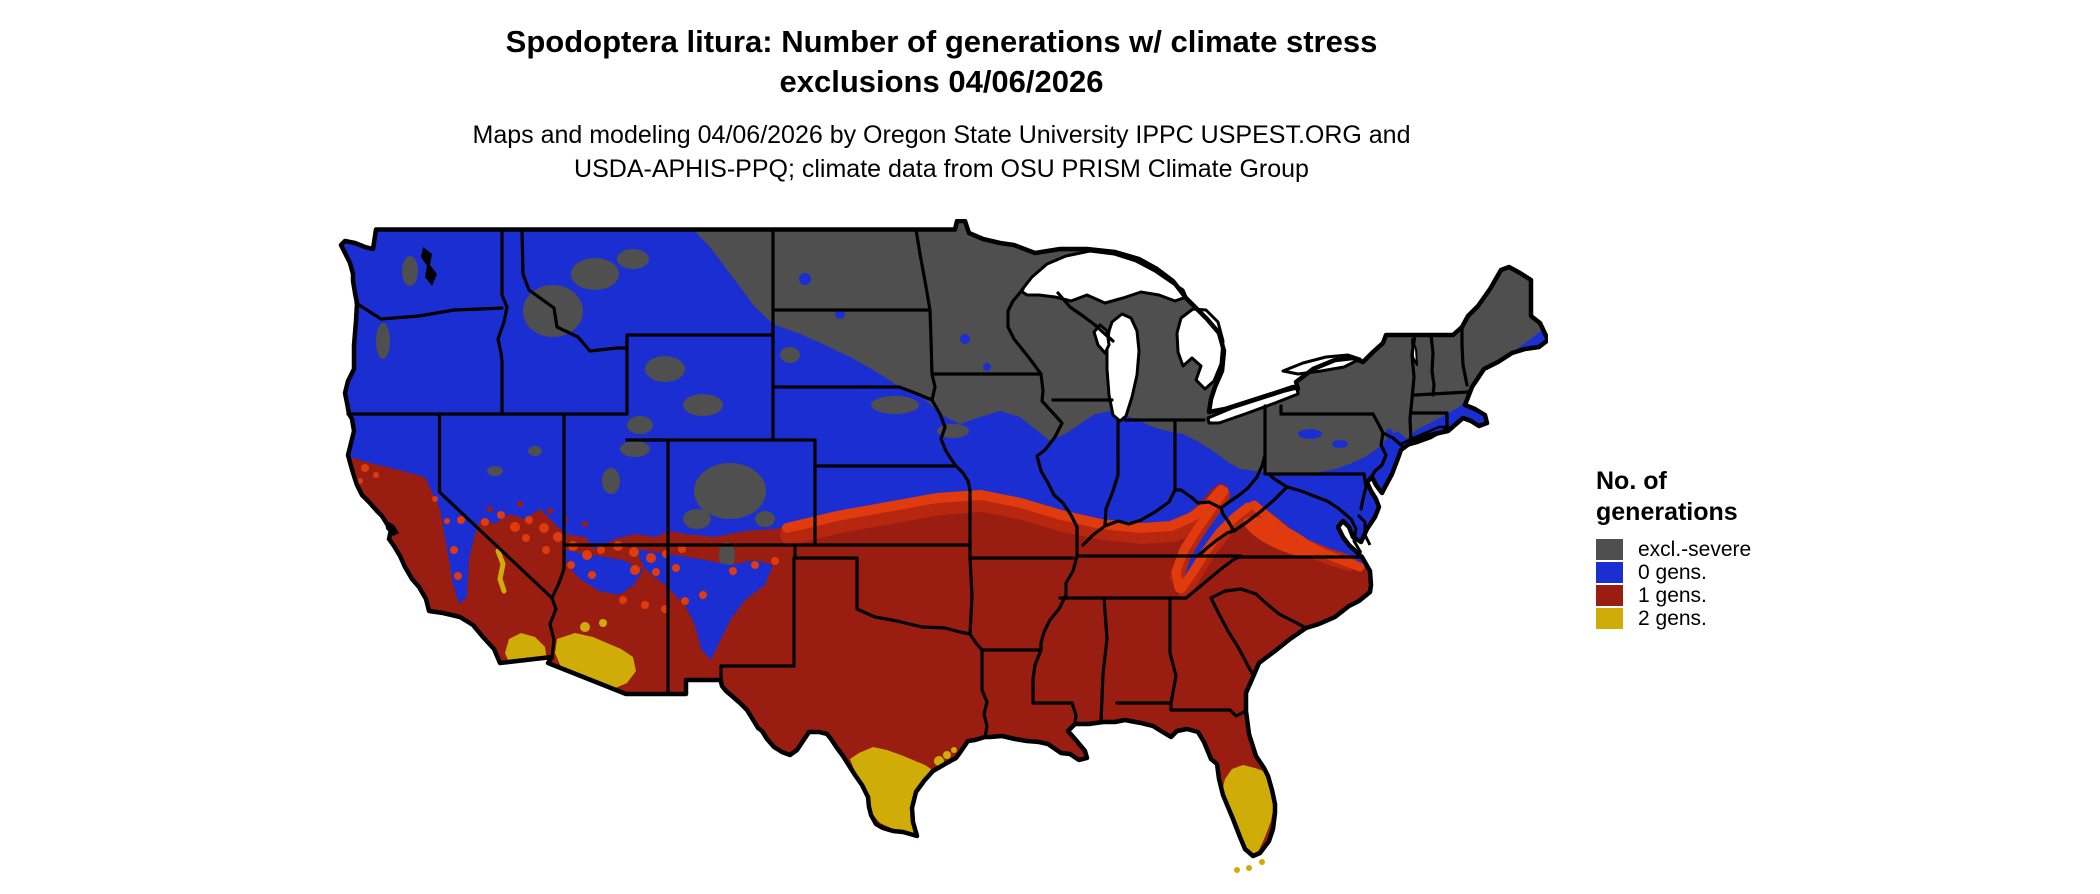  Describe the element at coordinates (1667, 512) in the screenshot. I see `legend-title-line-2: generations` at that location.